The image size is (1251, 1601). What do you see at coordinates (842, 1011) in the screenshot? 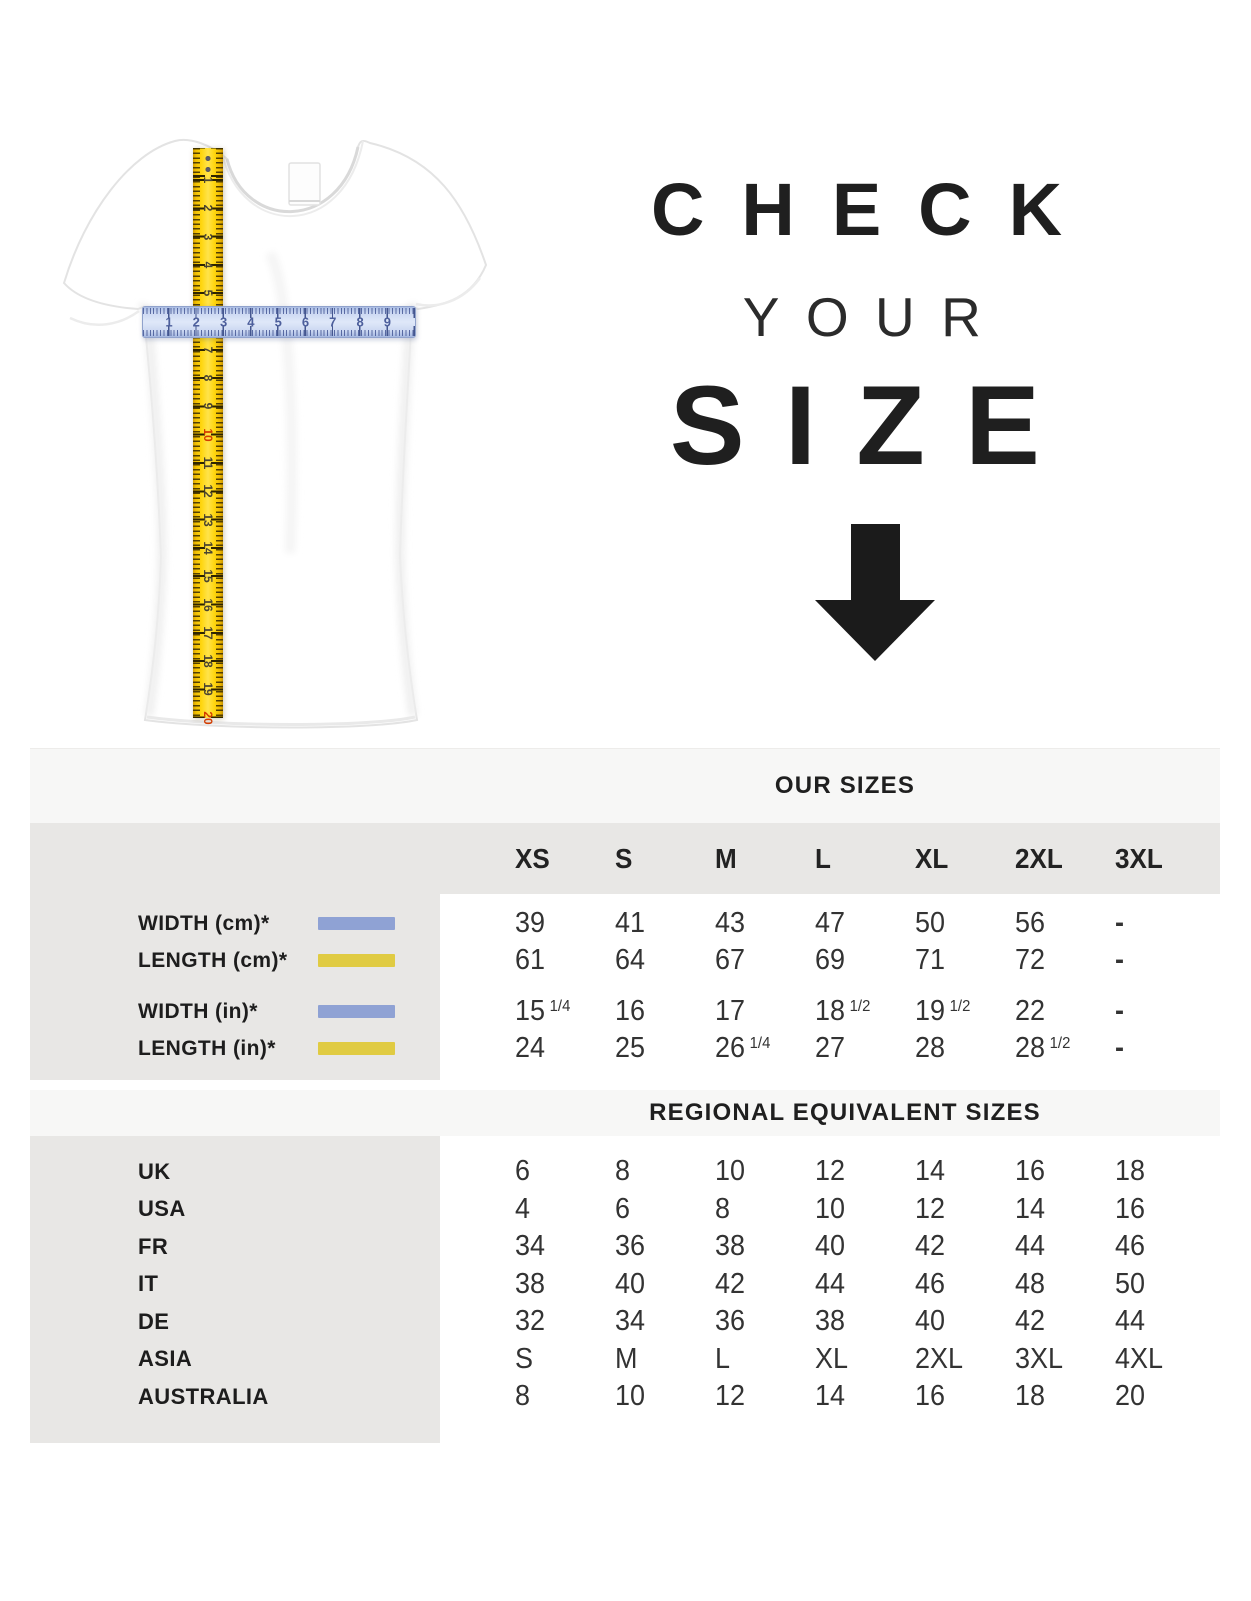
I see `value-text: 18 1/2` at bounding box center [842, 1011].